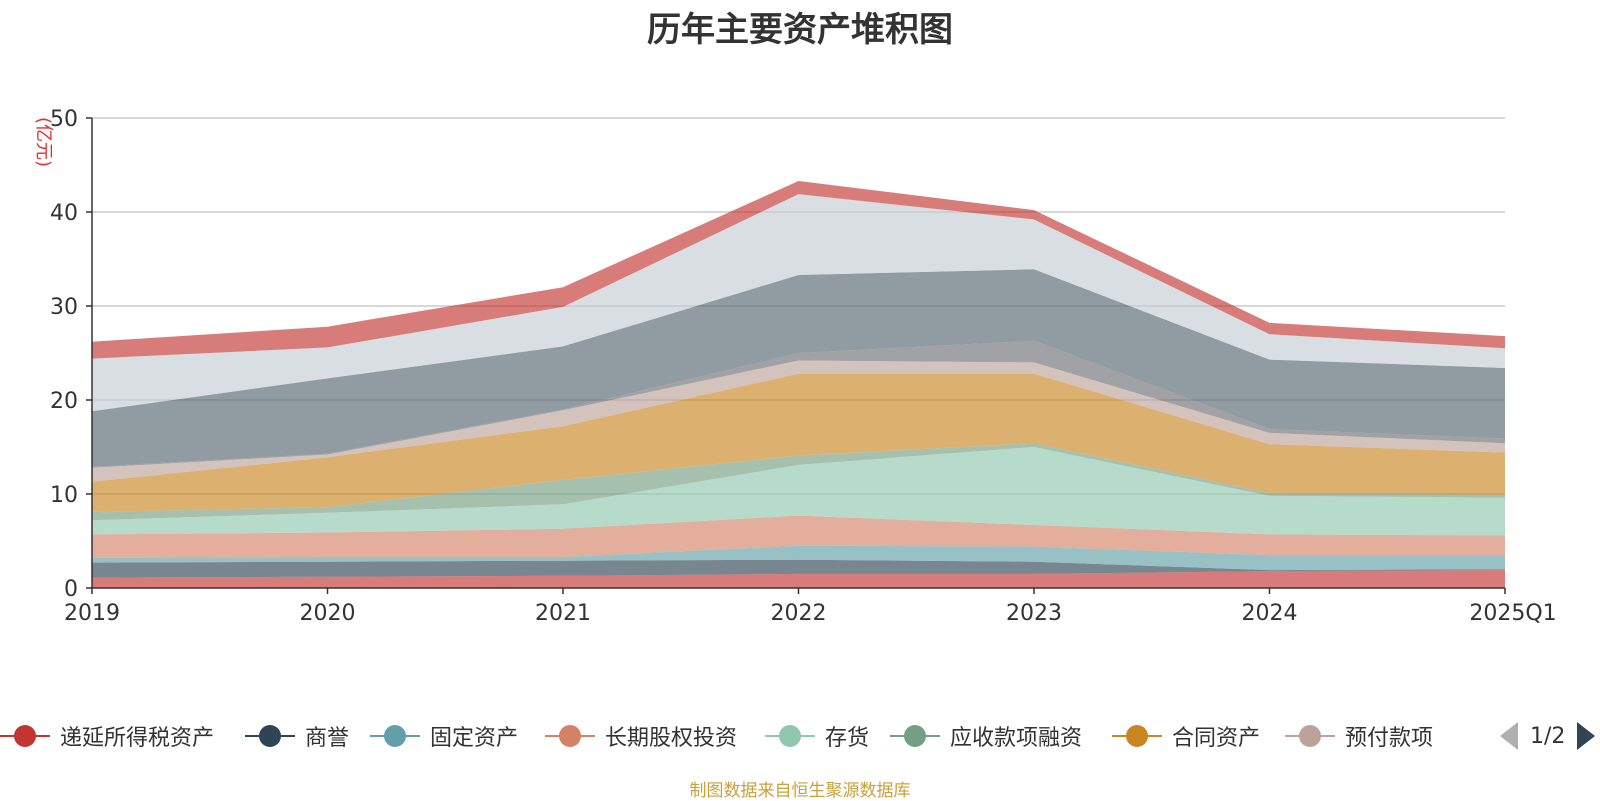 The width and height of the screenshot is (1600, 801). I want to click on x-tick-label: 2023, so click(1034, 613).